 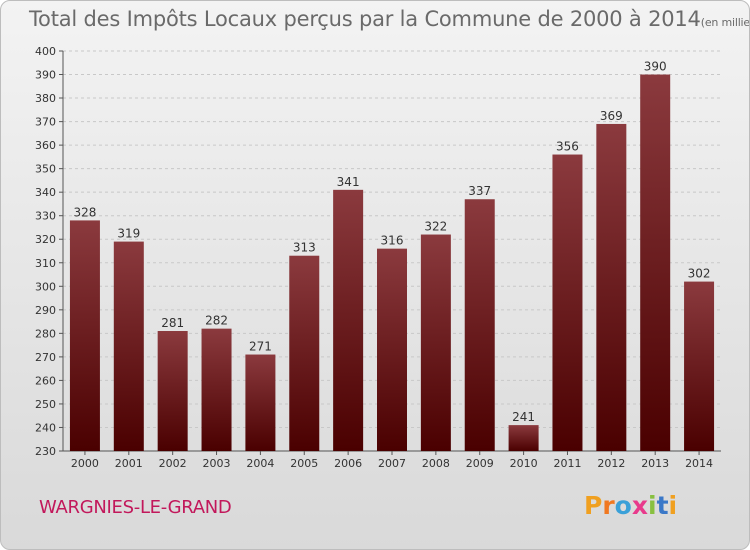 I want to click on bar-2003, so click(x=216, y=389).